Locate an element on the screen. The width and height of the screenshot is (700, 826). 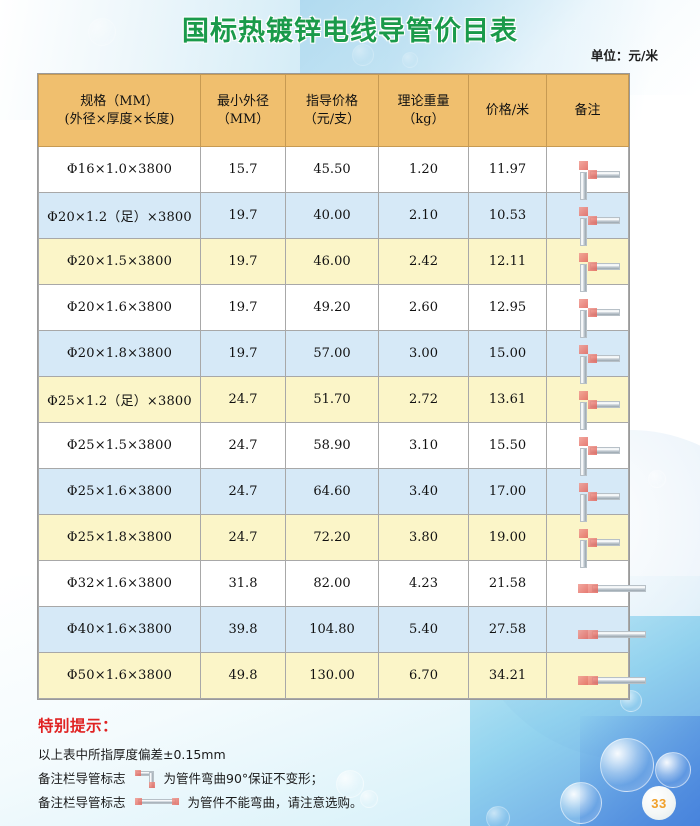
table-row: Φ25×1.8×3800 24.7 72.20 3.80 19.00 is located at coordinates (333, 541).